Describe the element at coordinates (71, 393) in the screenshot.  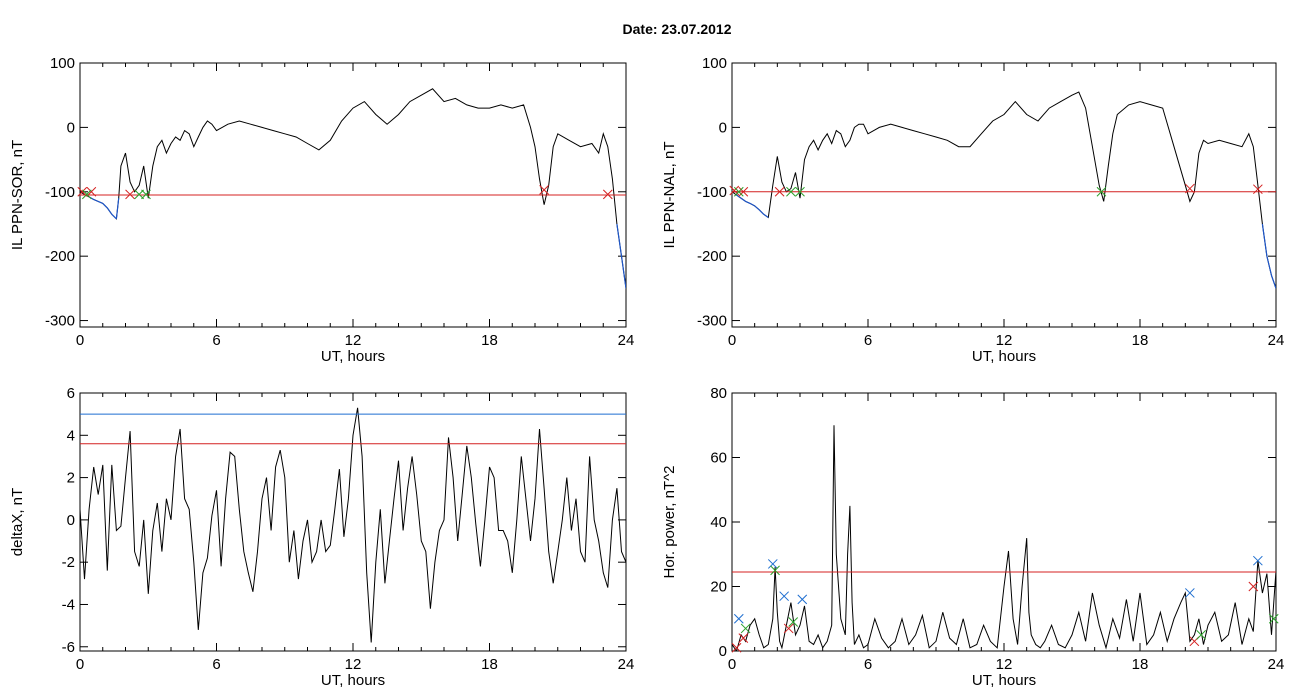
I see `y-tick-label: 6` at that location.